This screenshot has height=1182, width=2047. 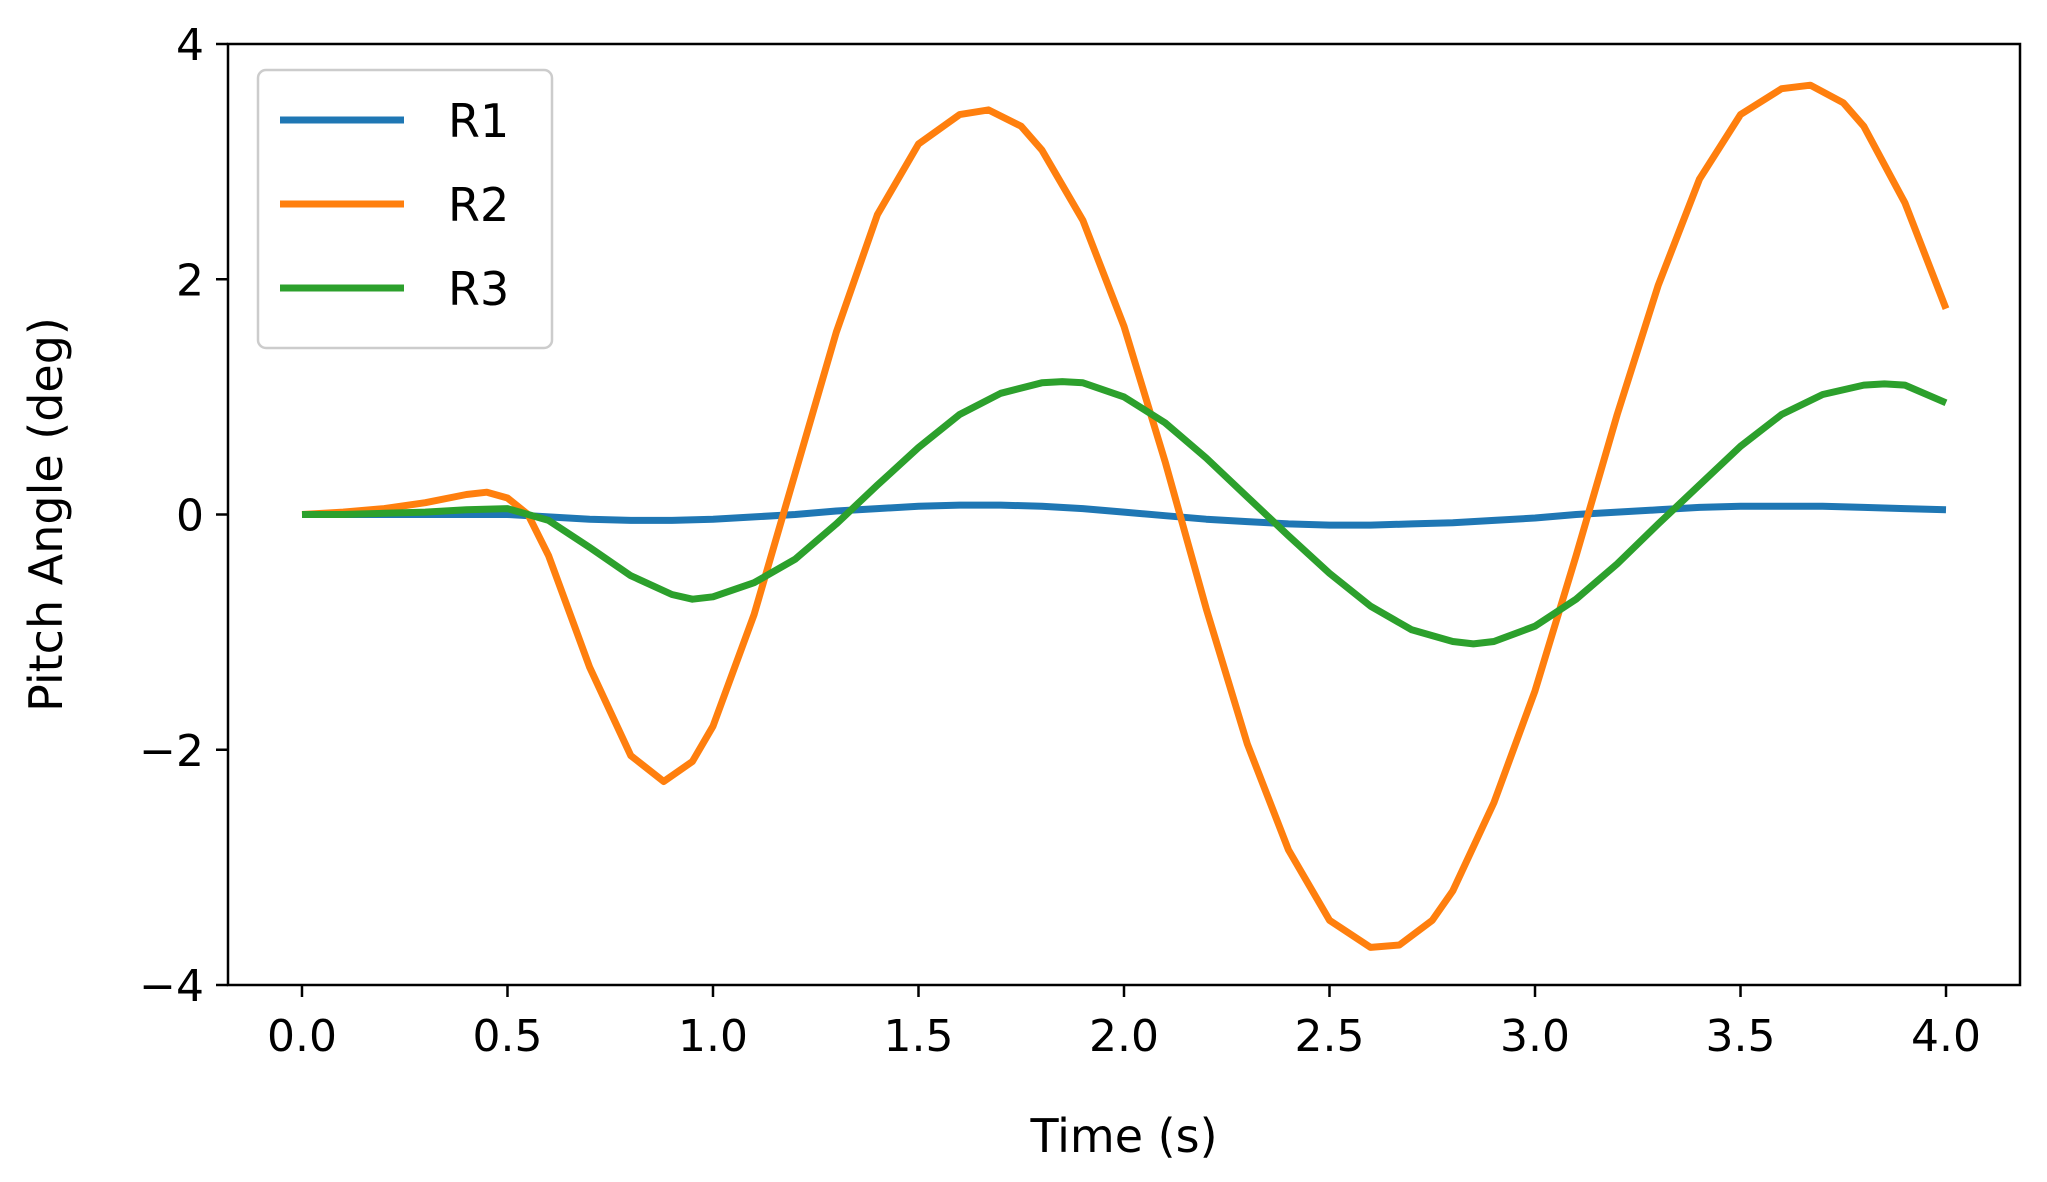 I want to click on legend: R1 R2 R3, so click(x=405, y=209).